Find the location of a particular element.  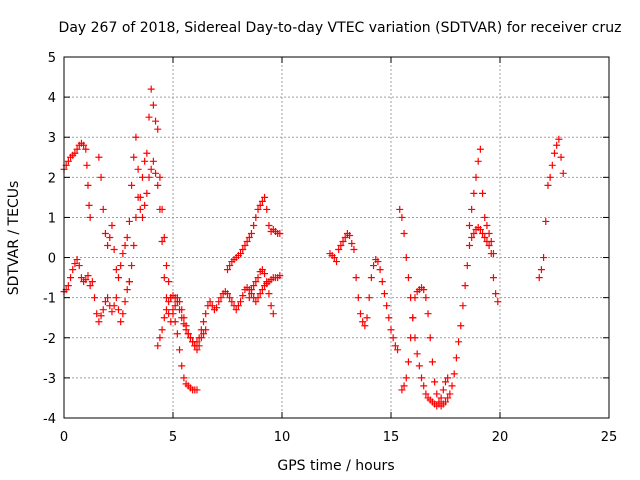

series-track-i is located at coordinates (450, 316).